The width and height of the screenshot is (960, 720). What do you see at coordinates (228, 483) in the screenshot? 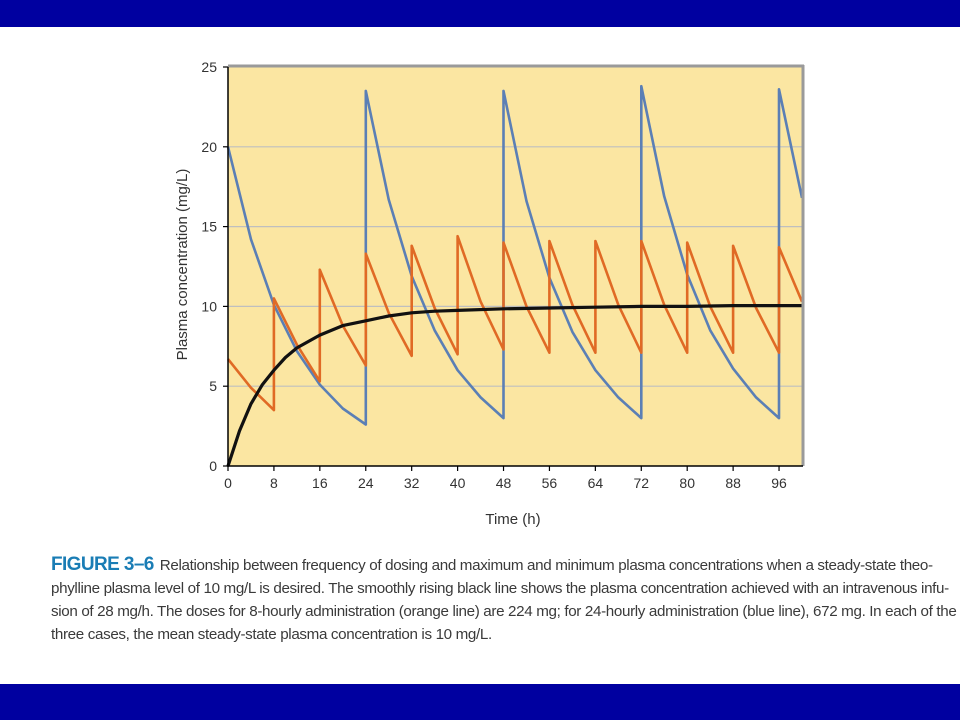
I see `x-tick-label-0: 0` at bounding box center [228, 483].